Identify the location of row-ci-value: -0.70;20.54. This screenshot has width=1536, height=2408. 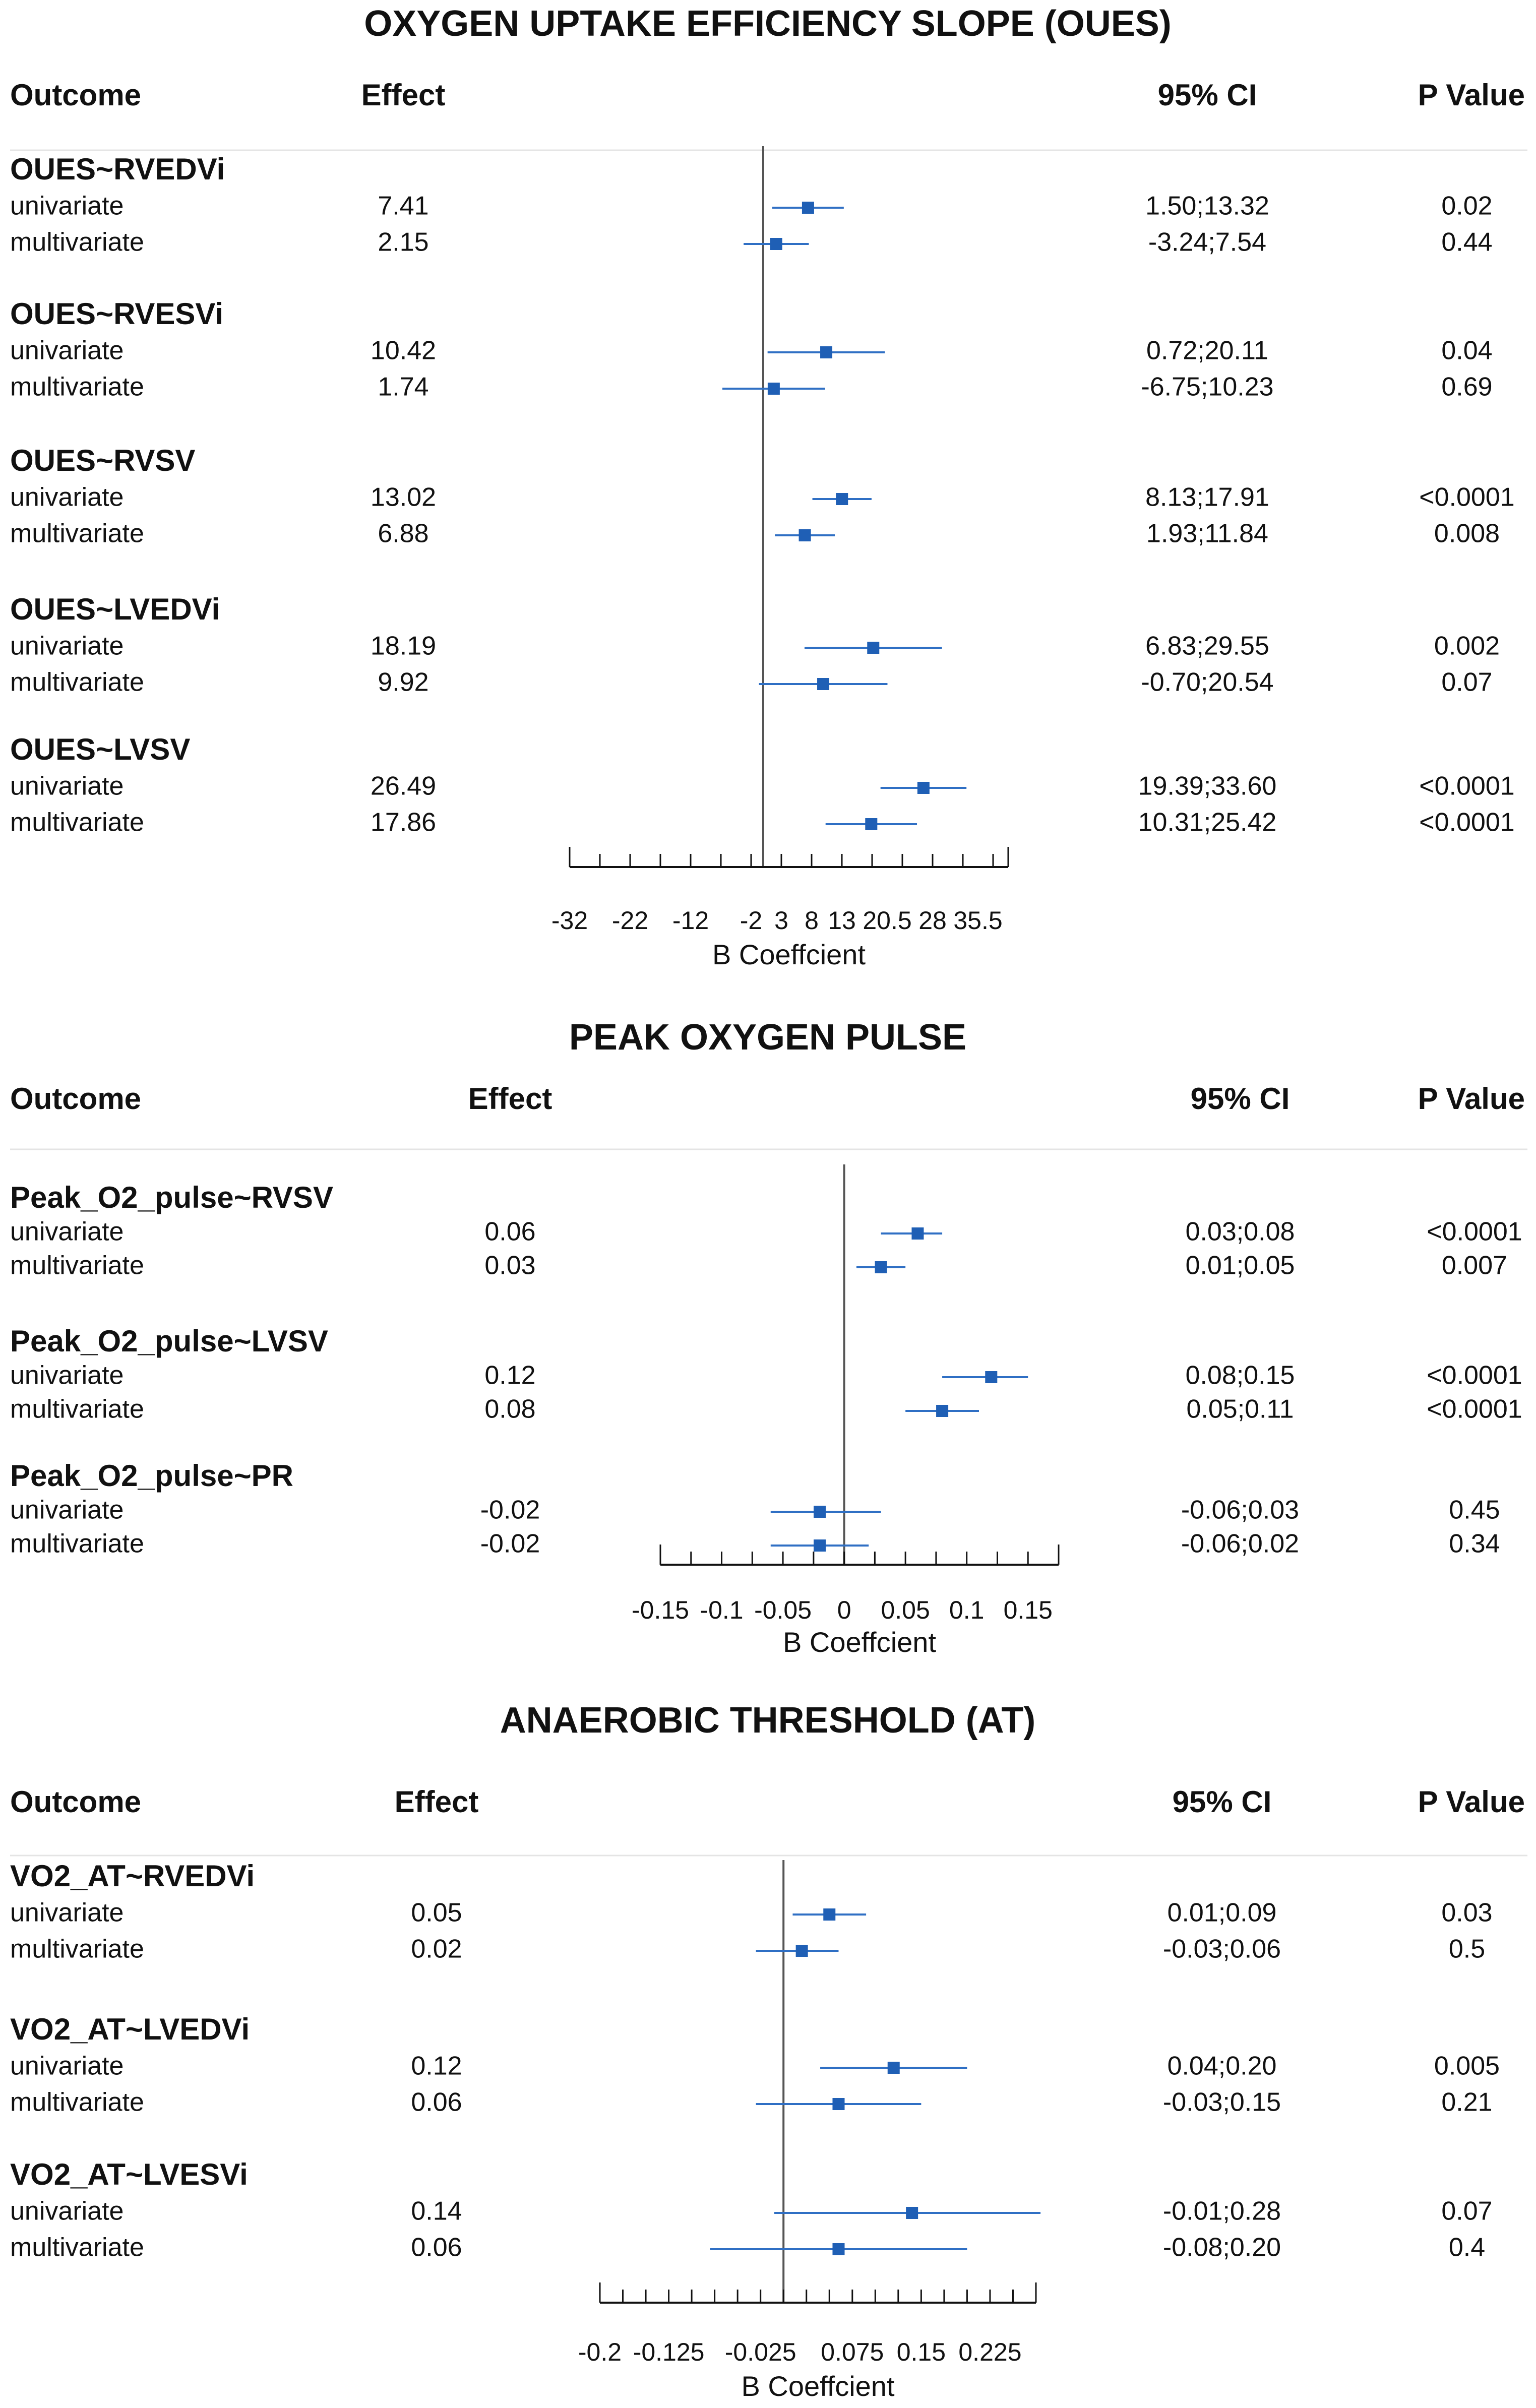
(1207, 683).